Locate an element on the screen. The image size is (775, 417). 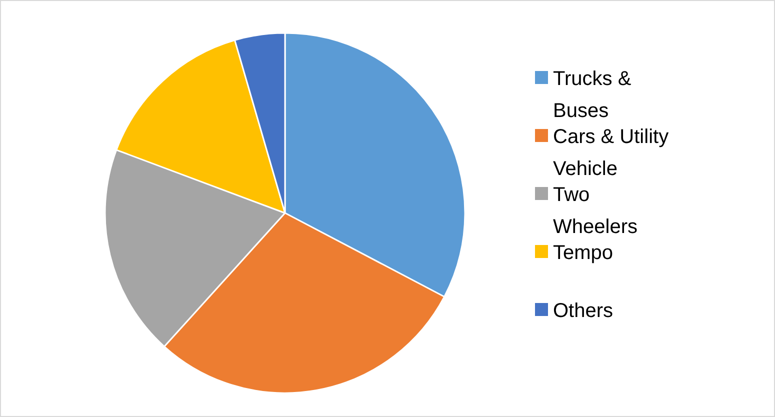
legend-label: Two Wheelers is located at coordinates (595, 211).